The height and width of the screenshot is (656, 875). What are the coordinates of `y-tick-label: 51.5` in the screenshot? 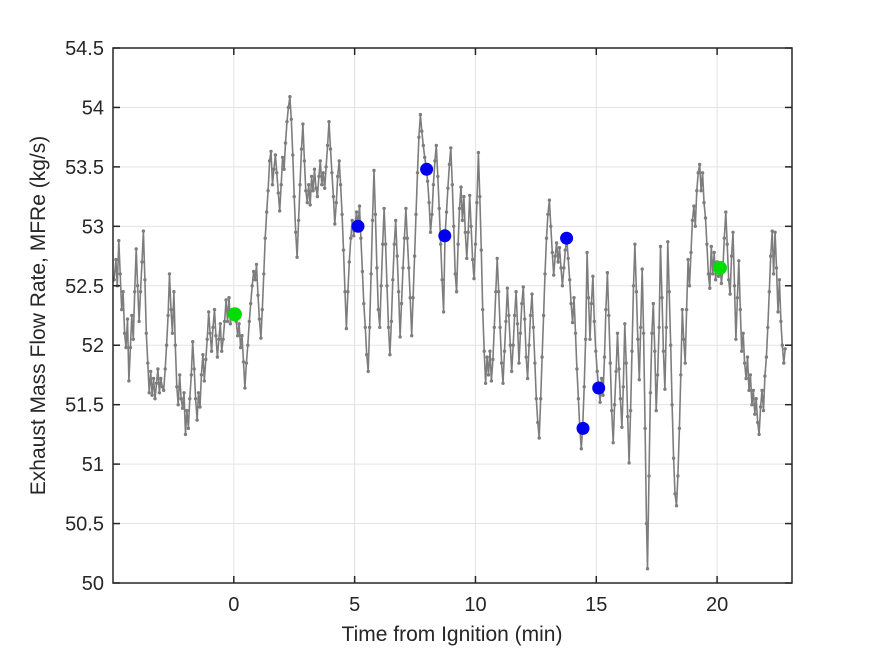 It's located at (84, 406).